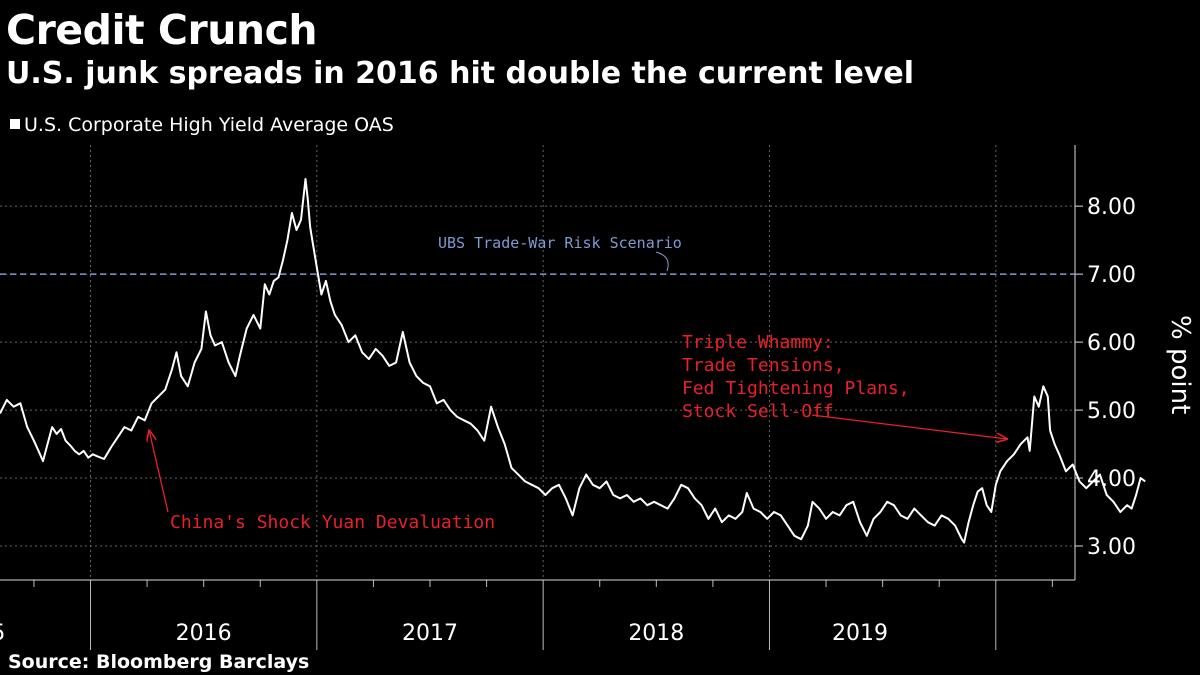 The width and height of the screenshot is (1200, 675). I want to click on y-tick-label: 7.00, so click(1111, 275).